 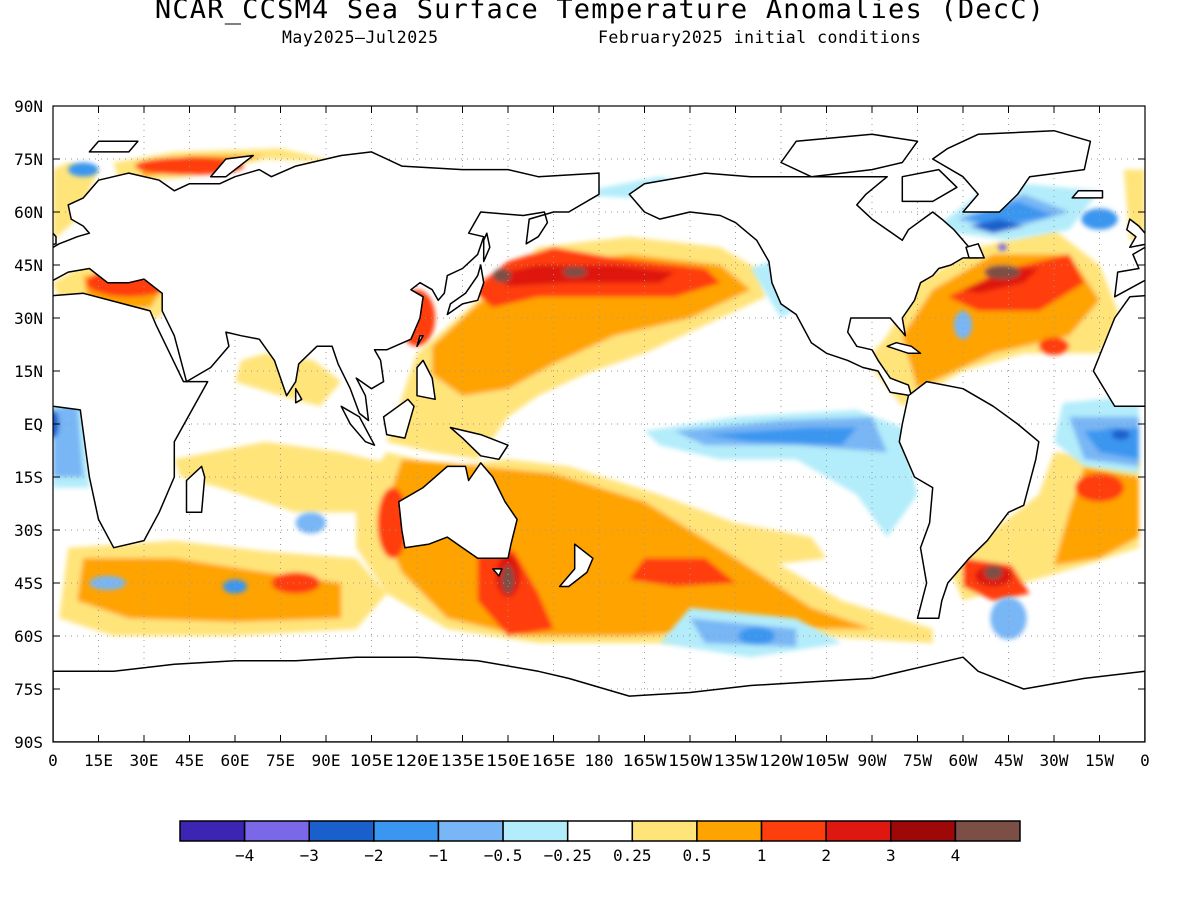 I want to click on colorbar-label: −0.5, so click(x=503, y=855).